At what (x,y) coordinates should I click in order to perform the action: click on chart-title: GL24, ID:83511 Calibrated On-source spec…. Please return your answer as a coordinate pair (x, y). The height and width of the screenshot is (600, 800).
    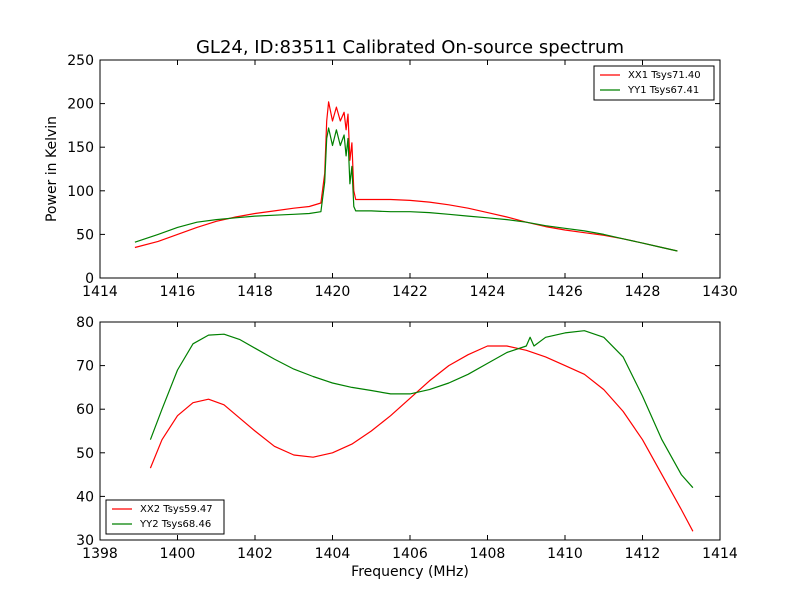
    Looking at the image, I should click on (410, 47).